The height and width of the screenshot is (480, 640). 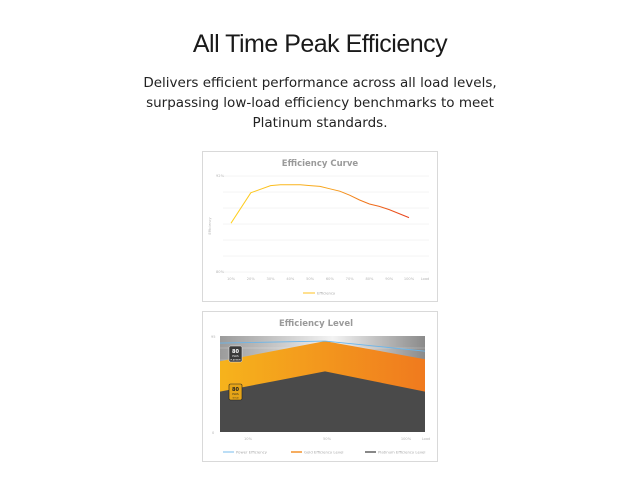 What do you see at coordinates (369, 279) in the screenshot?
I see `x-tick-label: 80%` at bounding box center [369, 279].